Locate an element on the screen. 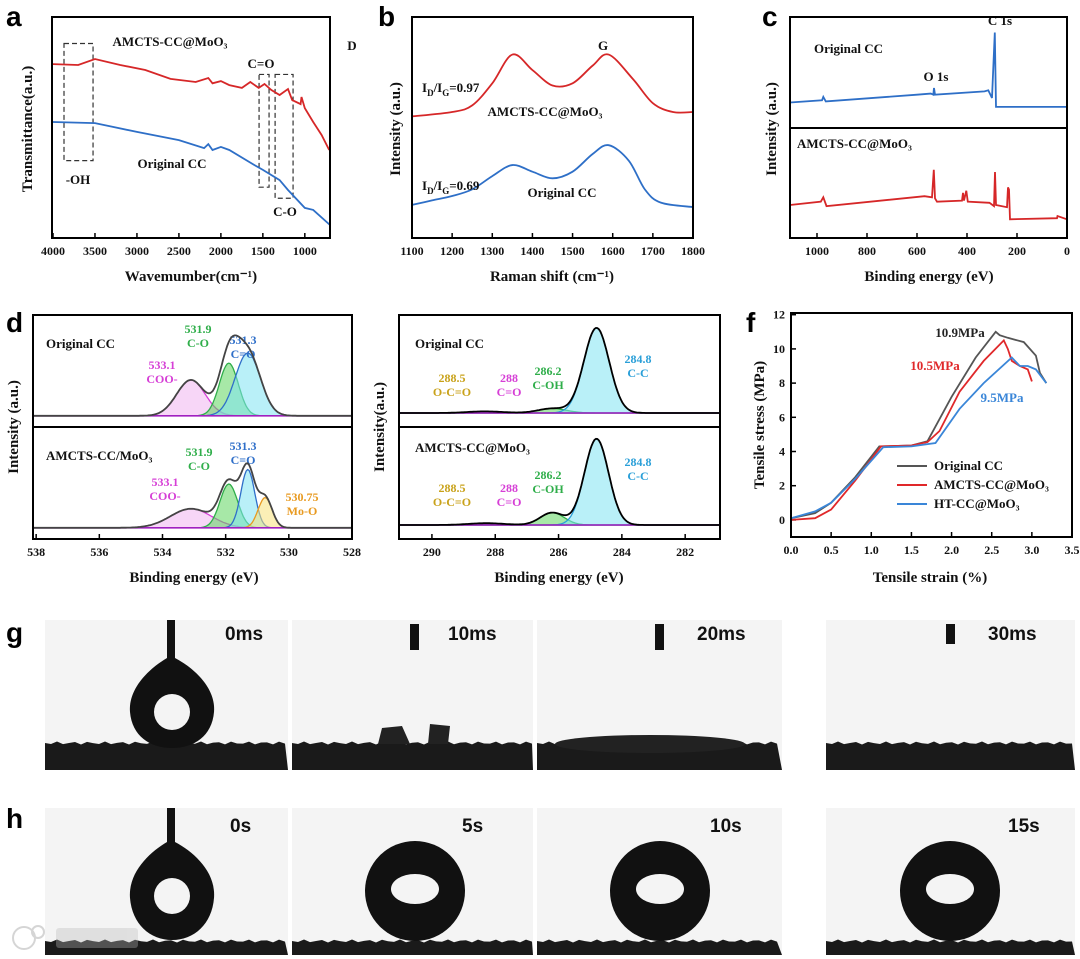 The height and width of the screenshot is (959, 1080). x-tick-label: 286 is located at coordinates (559, 552).